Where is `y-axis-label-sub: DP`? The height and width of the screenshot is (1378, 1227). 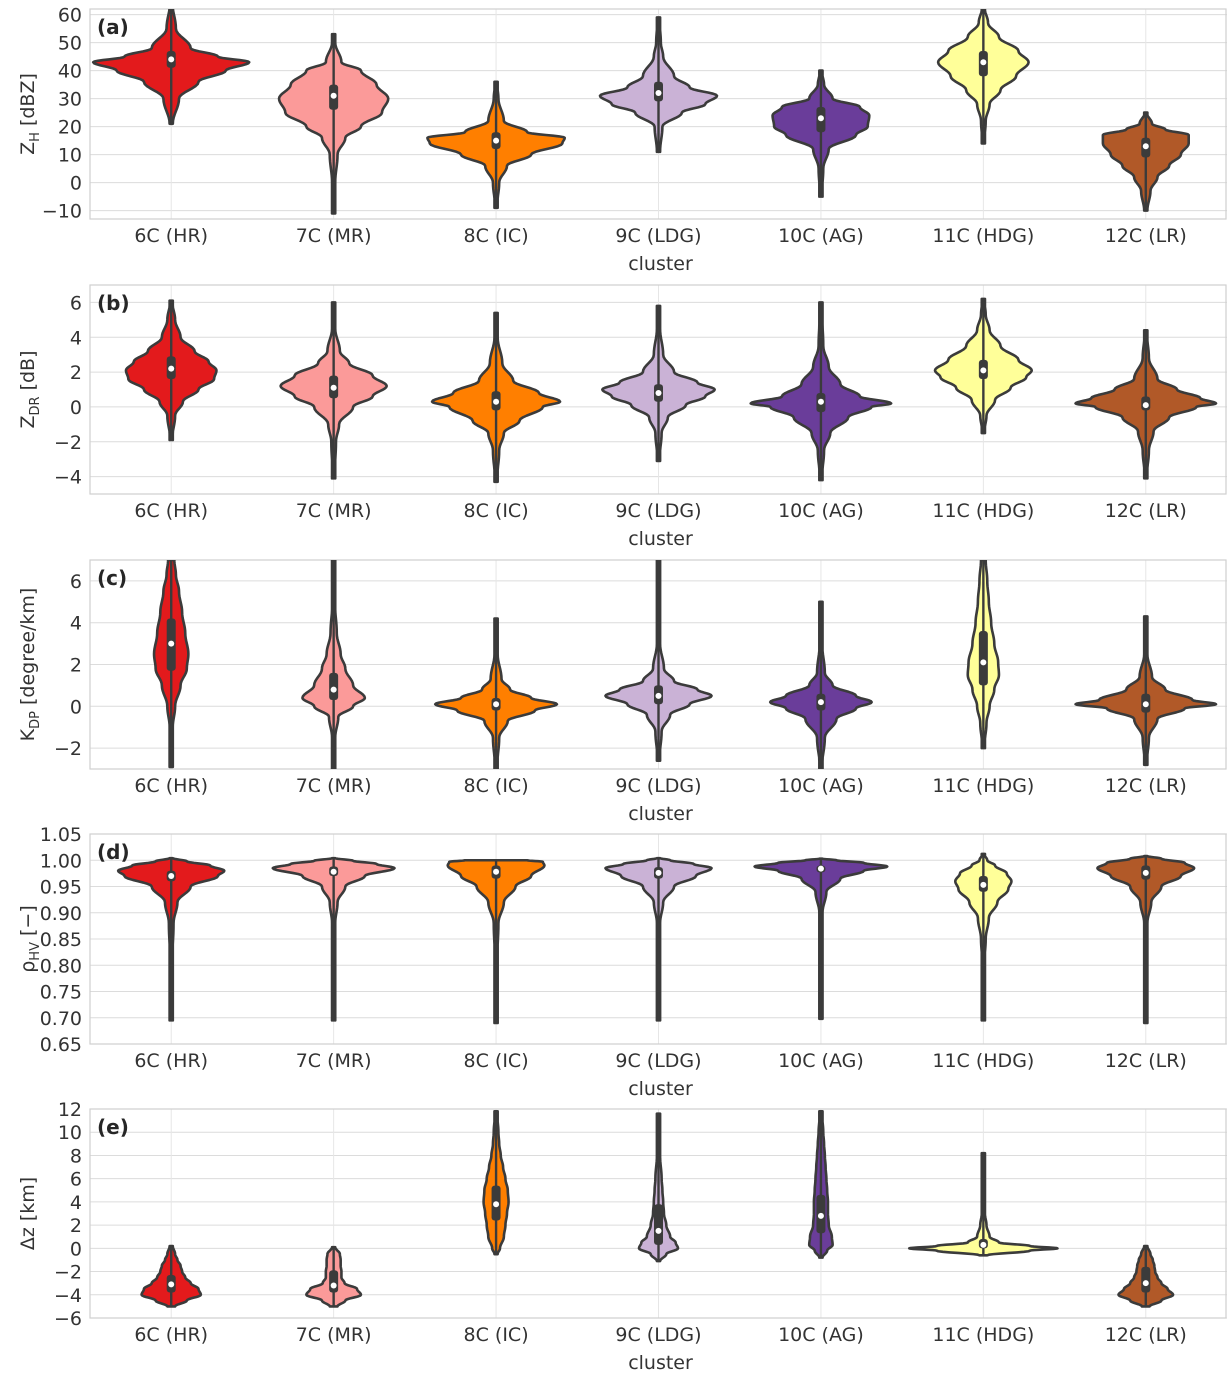
y-axis-label-sub: DP is located at coordinates (35, 720).